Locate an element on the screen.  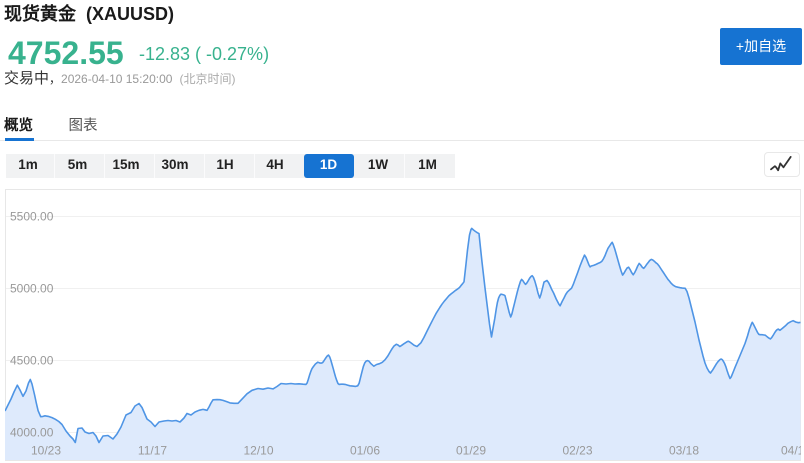
svg-text: 4000.00 is located at coordinates (32, 433).